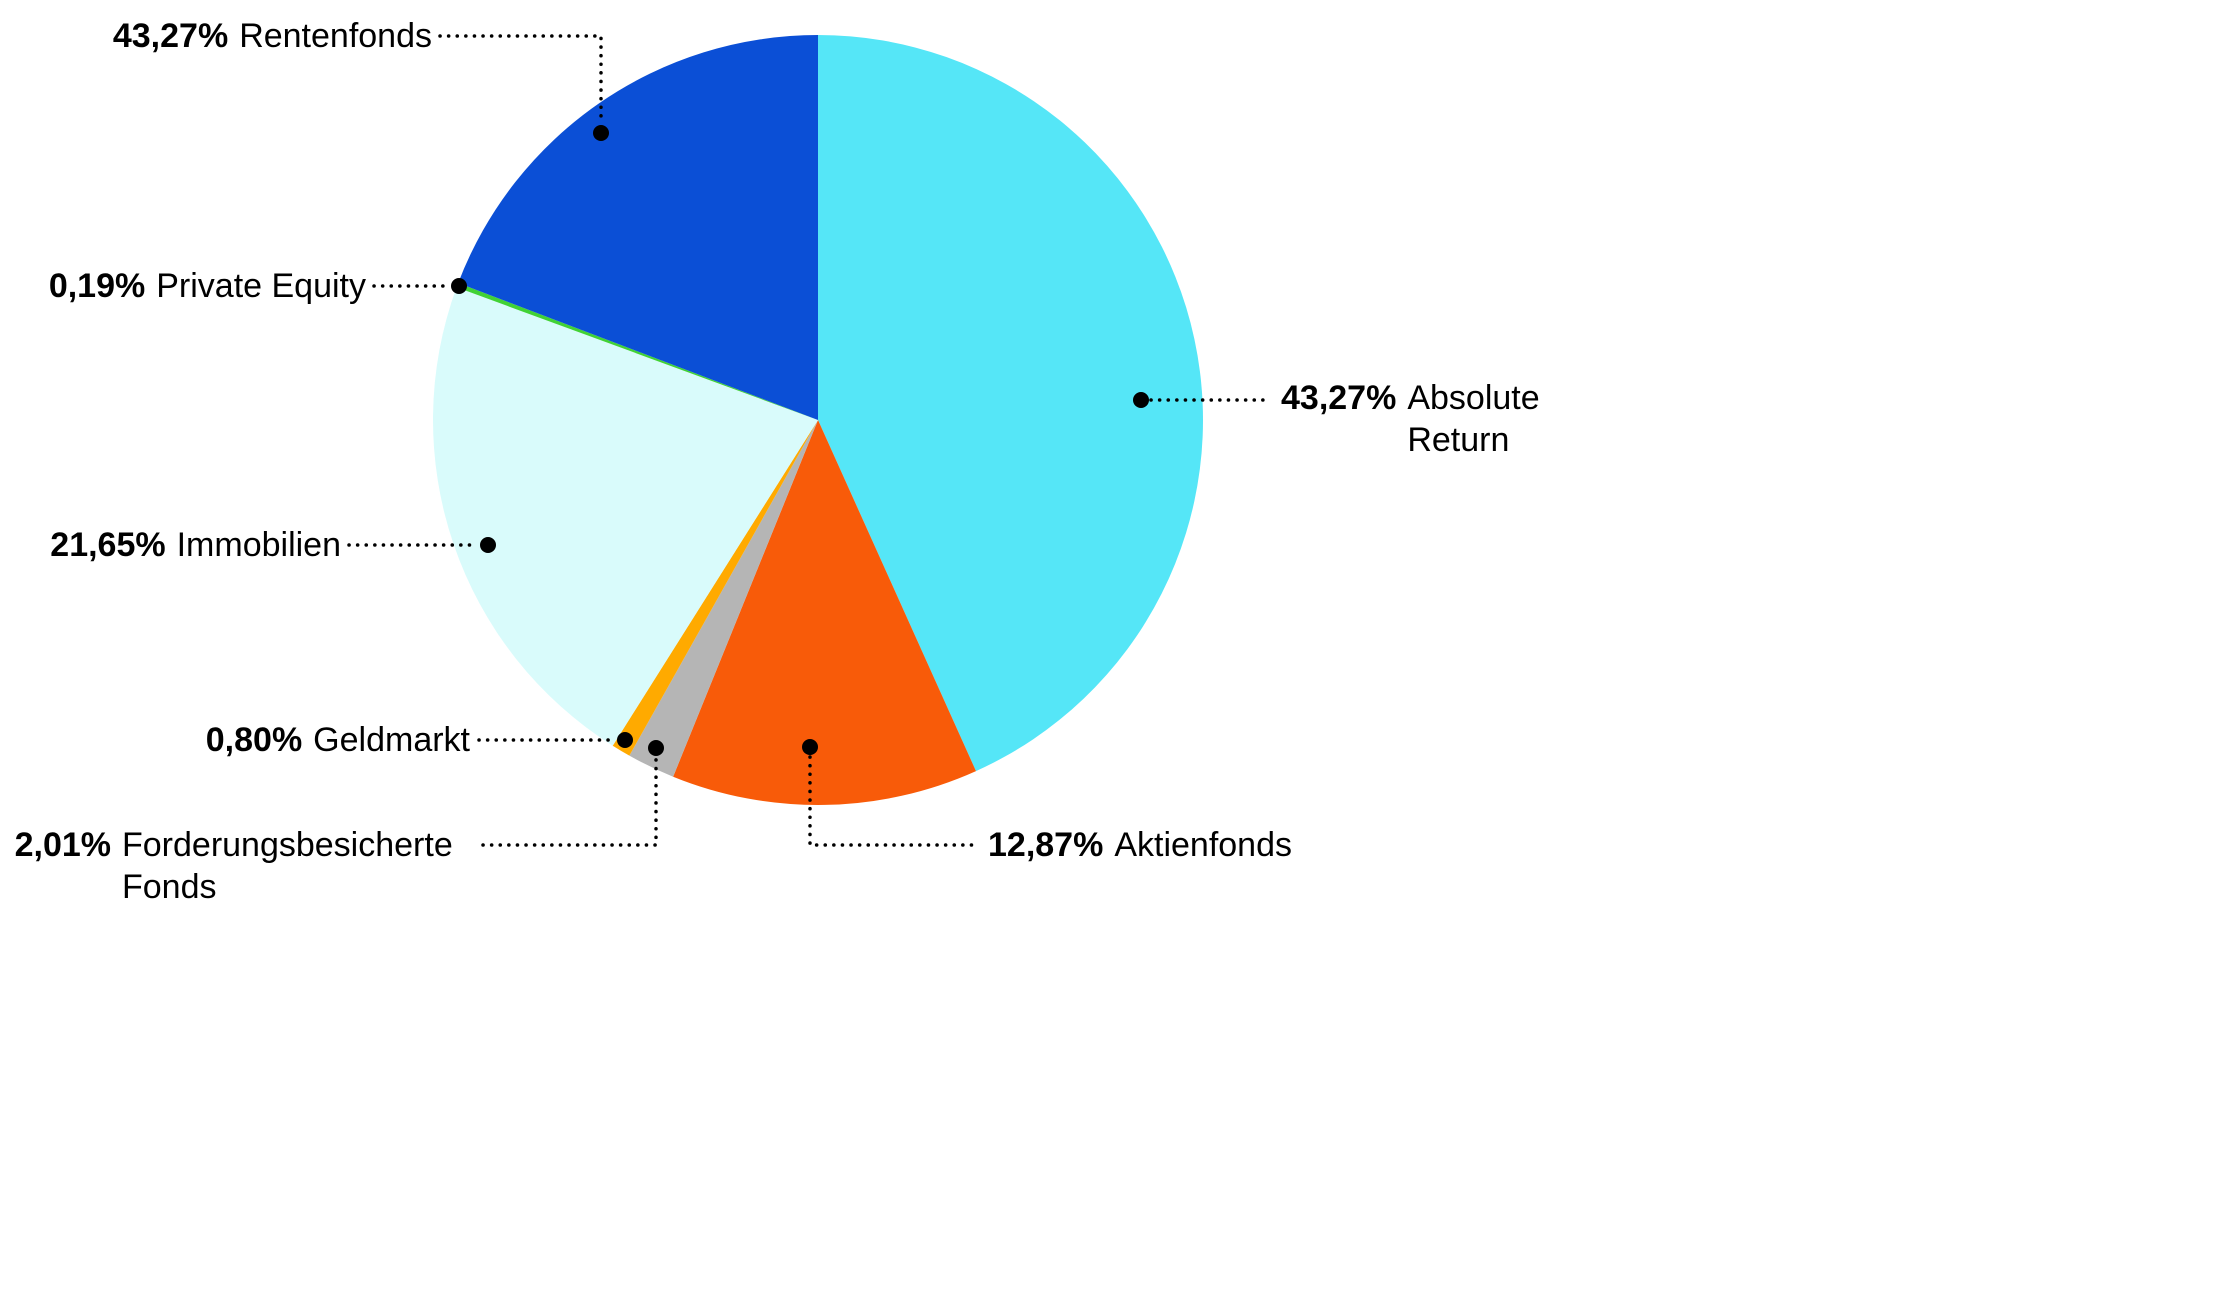 This screenshot has height=1292, width=2213. What do you see at coordinates (1046, 845) in the screenshot?
I see `label-aktienfonds-percent: 12,87%` at bounding box center [1046, 845].